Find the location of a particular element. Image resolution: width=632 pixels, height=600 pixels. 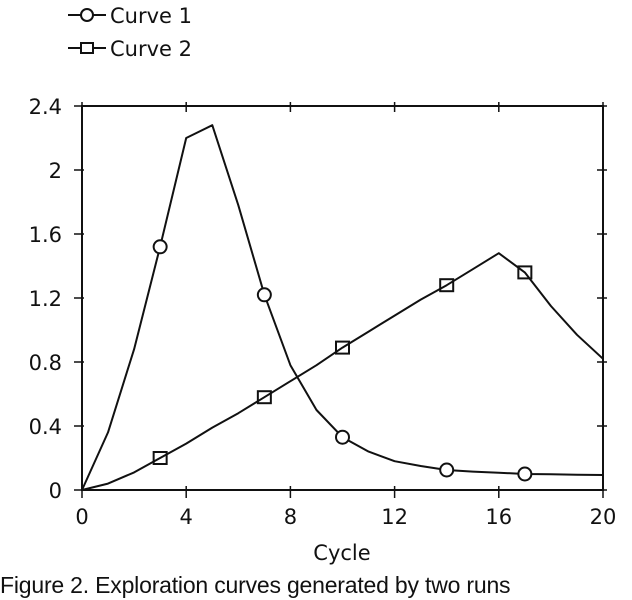

x-axis-label: Cycle is located at coordinates (341, 553).